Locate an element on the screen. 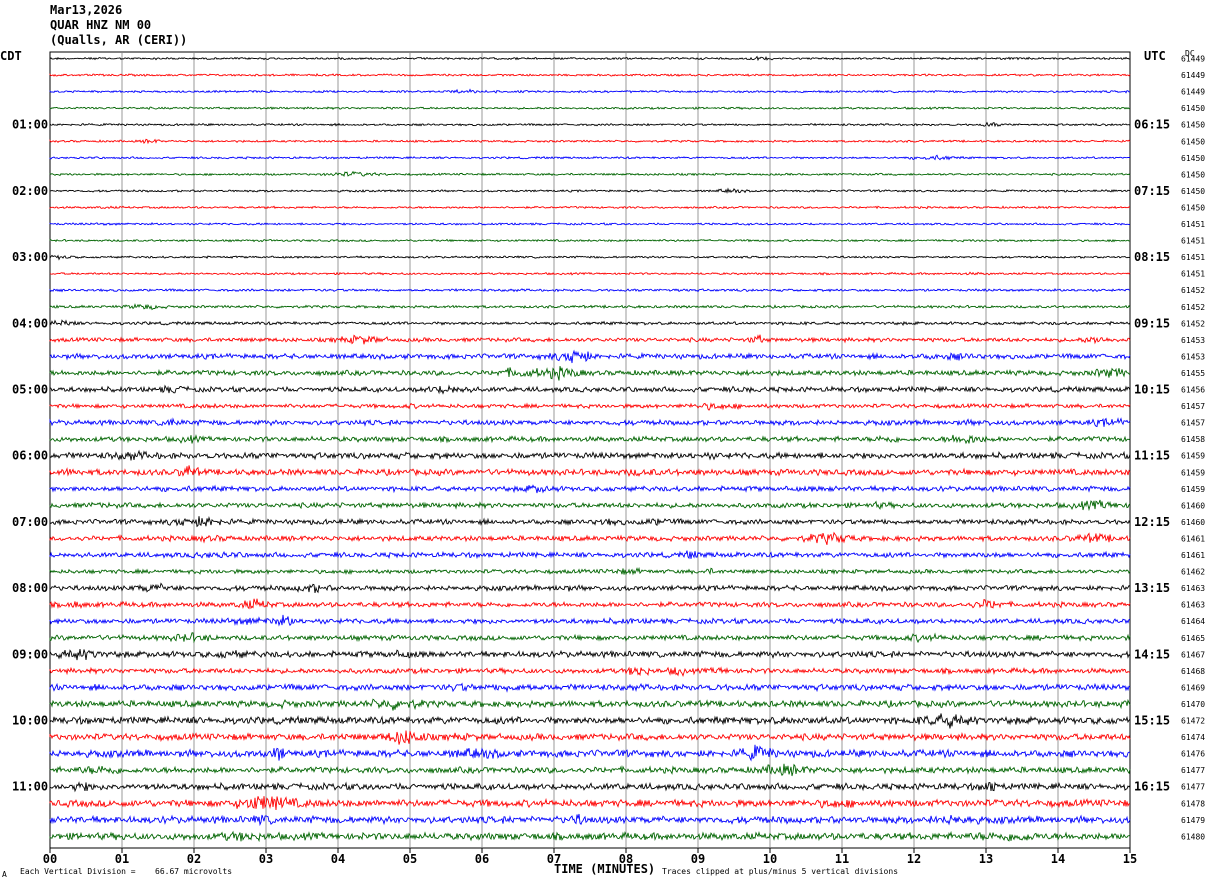 The image size is (1210, 886). right-zone-label: UTC is located at coordinates (1155, 56).